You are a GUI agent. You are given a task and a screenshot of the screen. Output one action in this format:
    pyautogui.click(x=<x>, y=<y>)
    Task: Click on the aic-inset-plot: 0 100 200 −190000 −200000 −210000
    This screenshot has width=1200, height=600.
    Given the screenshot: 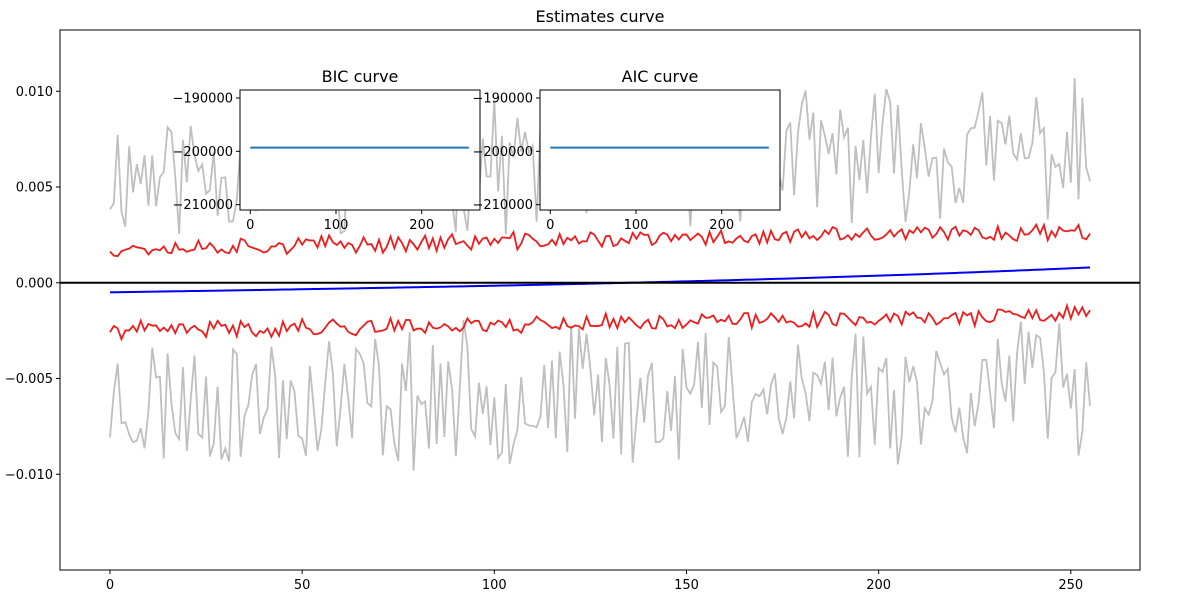 What is the action you would take?
    pyautogui.click(x=626, y=161)
    